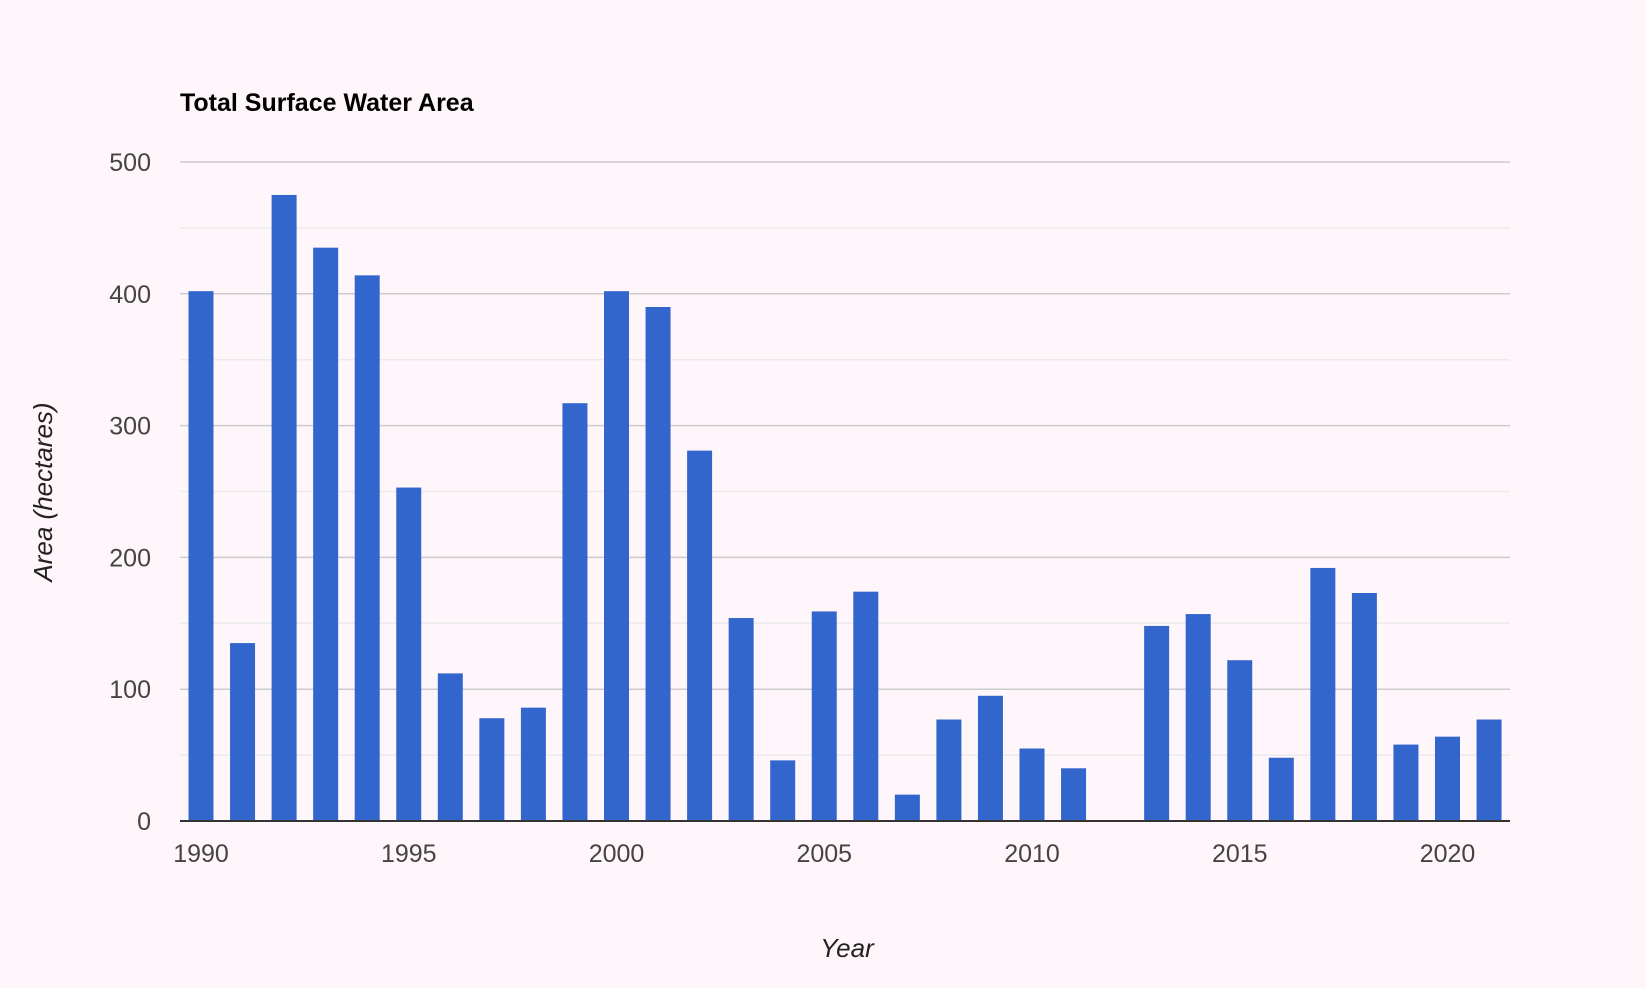 This screenshot has width=1646, height=988. What do you see at coordinates (1032, 854) in the screenshot?
I see `x-tick-label: 2010` at bounding box center [1032, 854].